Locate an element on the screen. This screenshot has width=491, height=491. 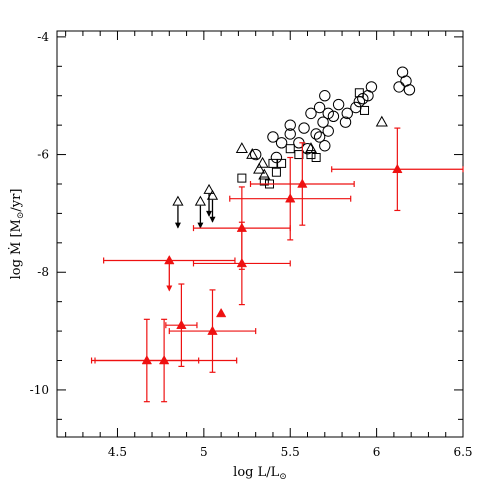
y-tick-label: -6 is located at coordinates (43, 155).